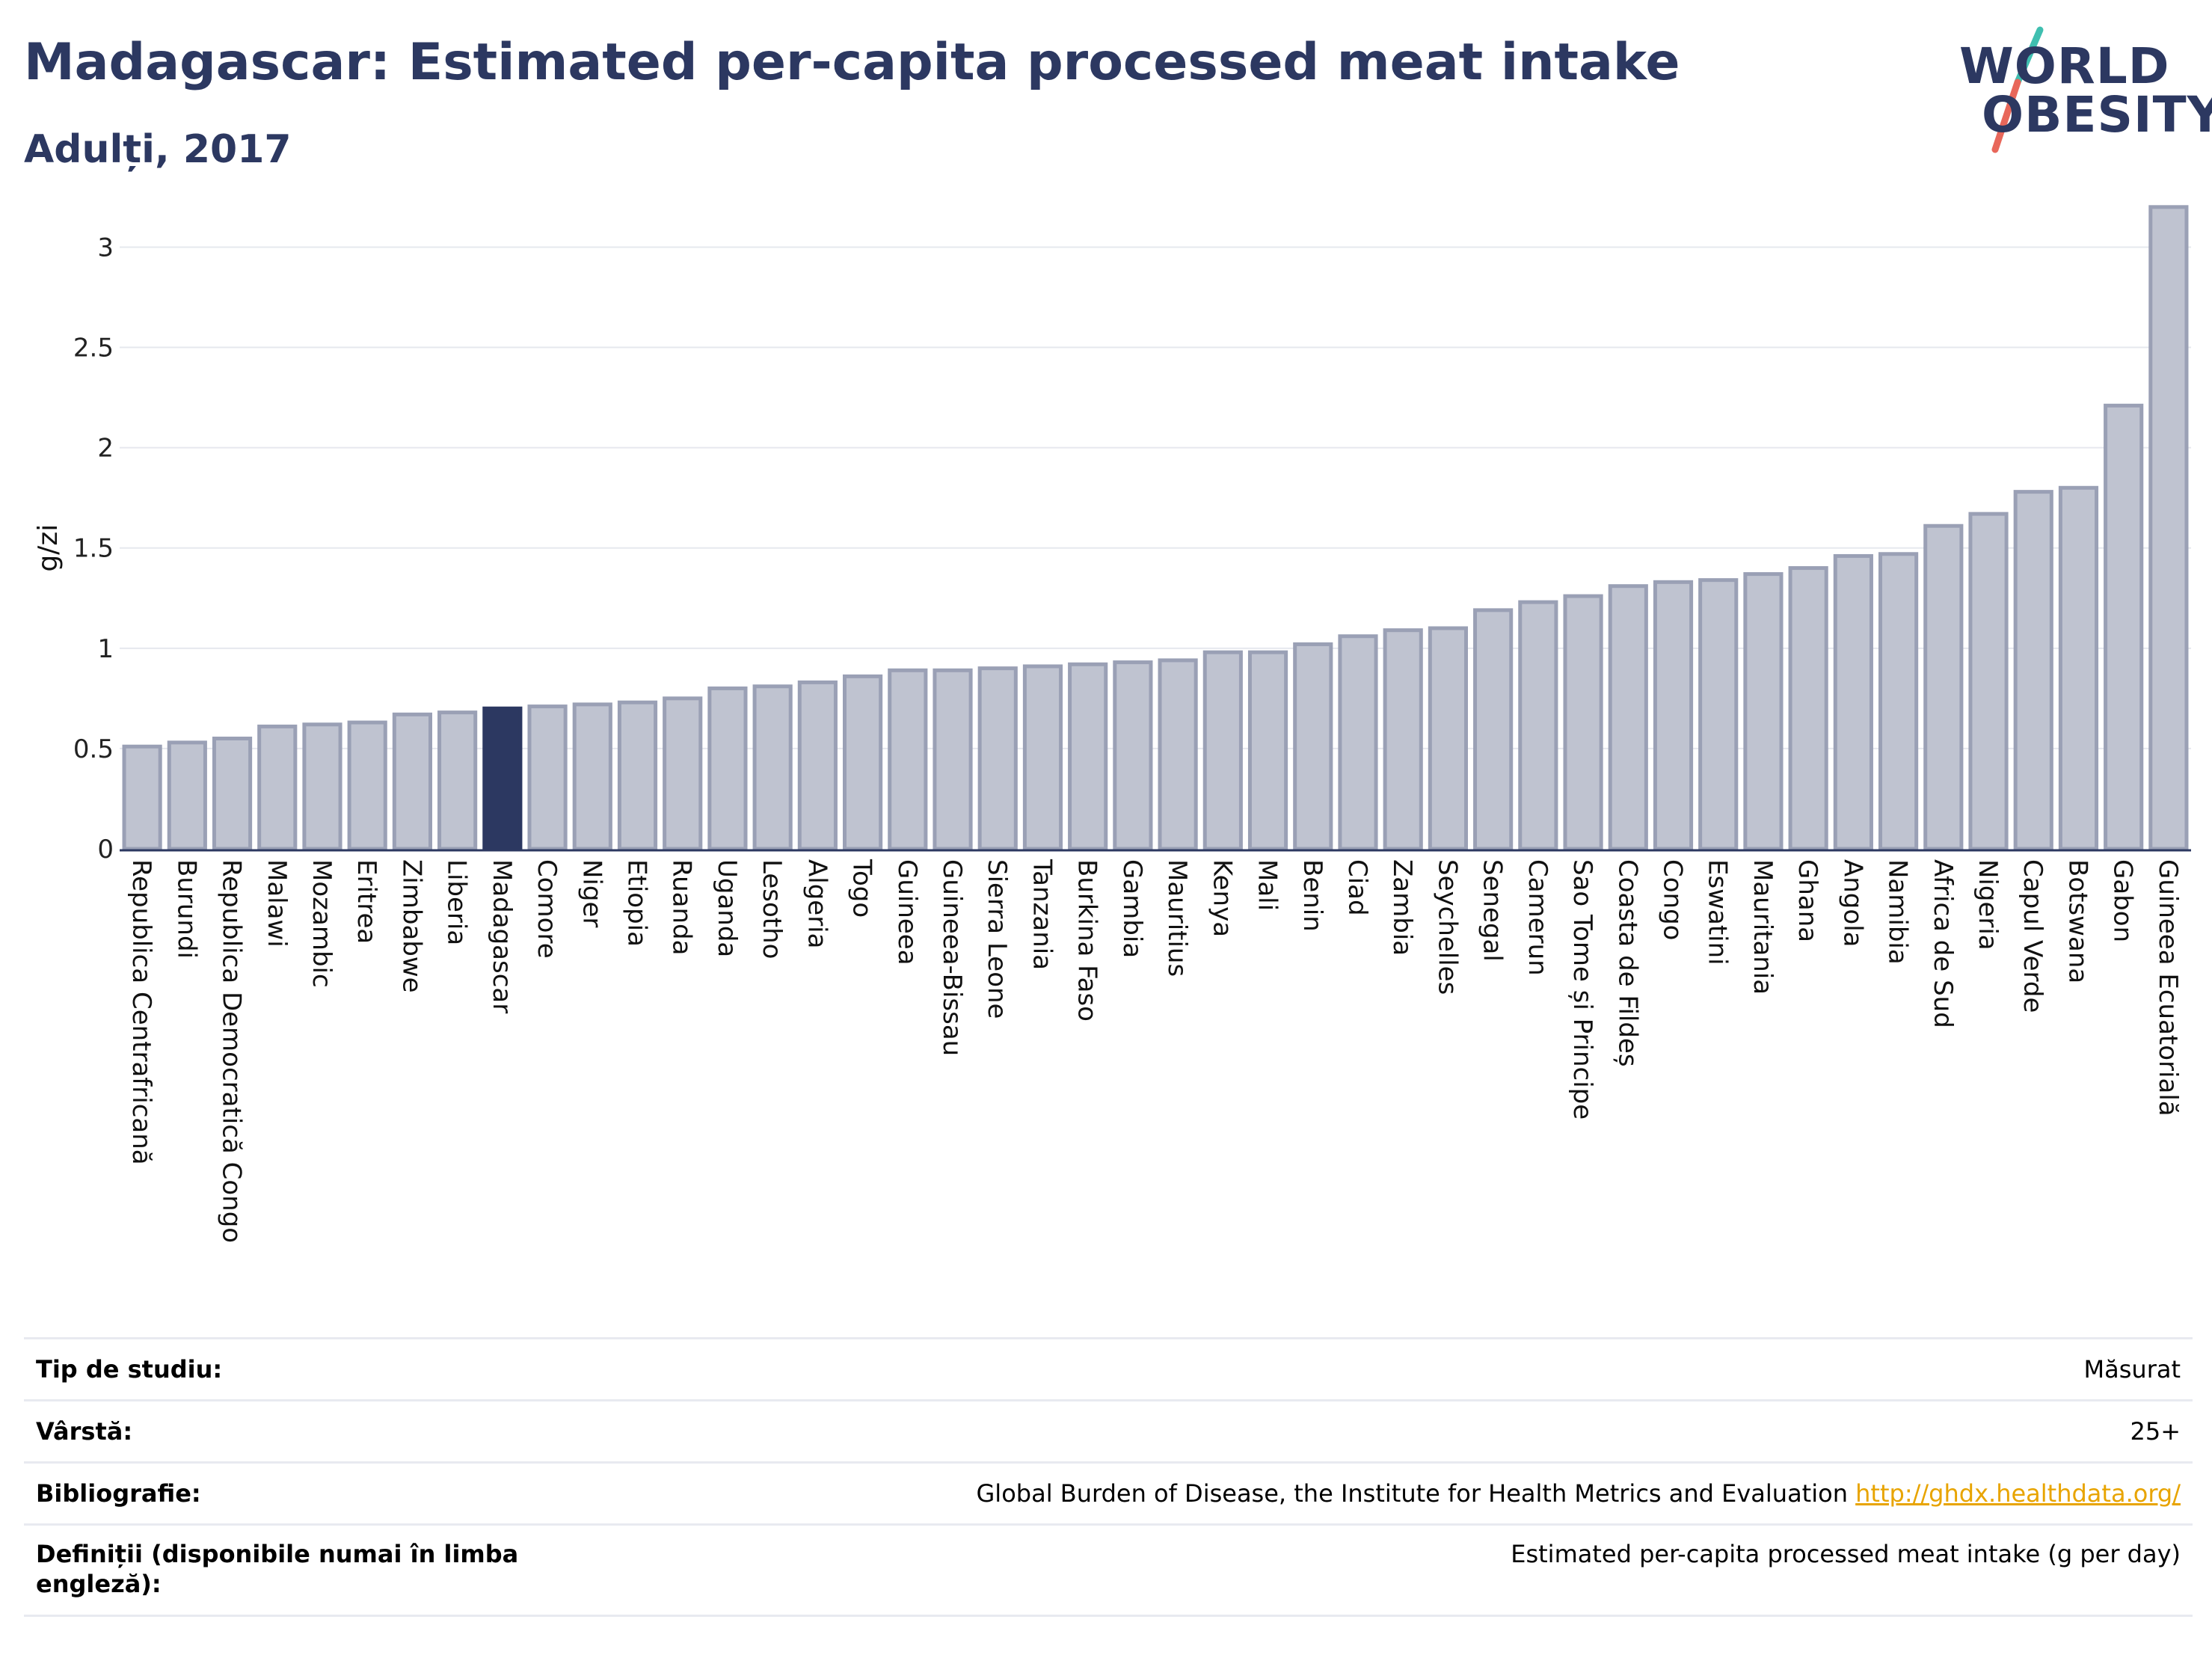 The height and width of the screenshot is (1655, 2212). I want to click on x-tick-label: Algeria, so click(817, 903).